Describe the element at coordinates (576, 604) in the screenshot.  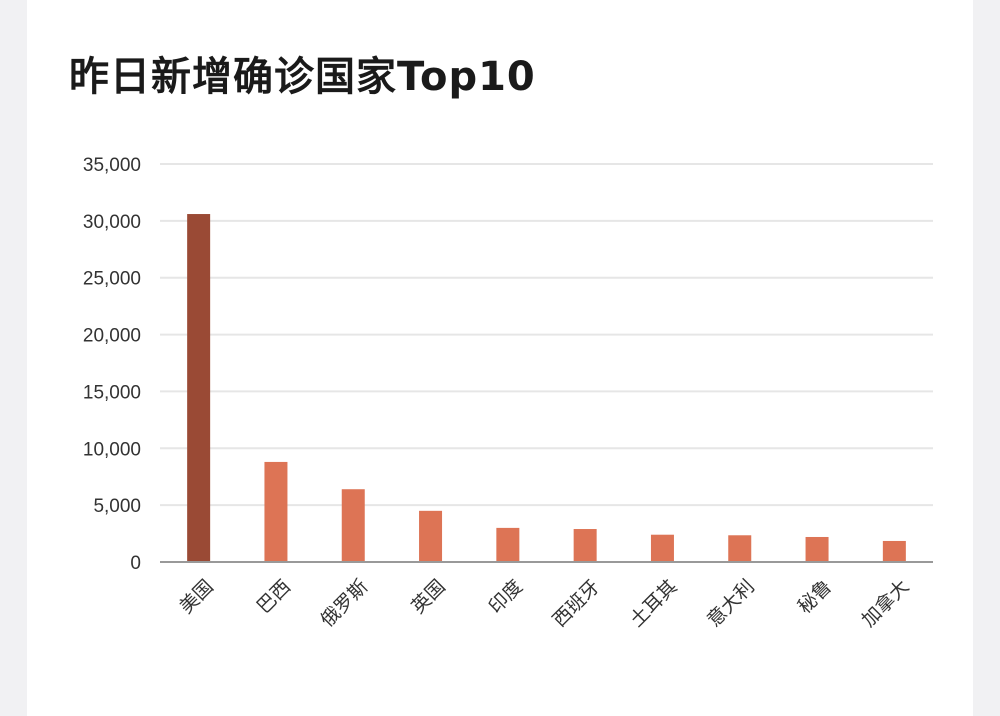
I see `x-tick-label: 西班牙` at that location.